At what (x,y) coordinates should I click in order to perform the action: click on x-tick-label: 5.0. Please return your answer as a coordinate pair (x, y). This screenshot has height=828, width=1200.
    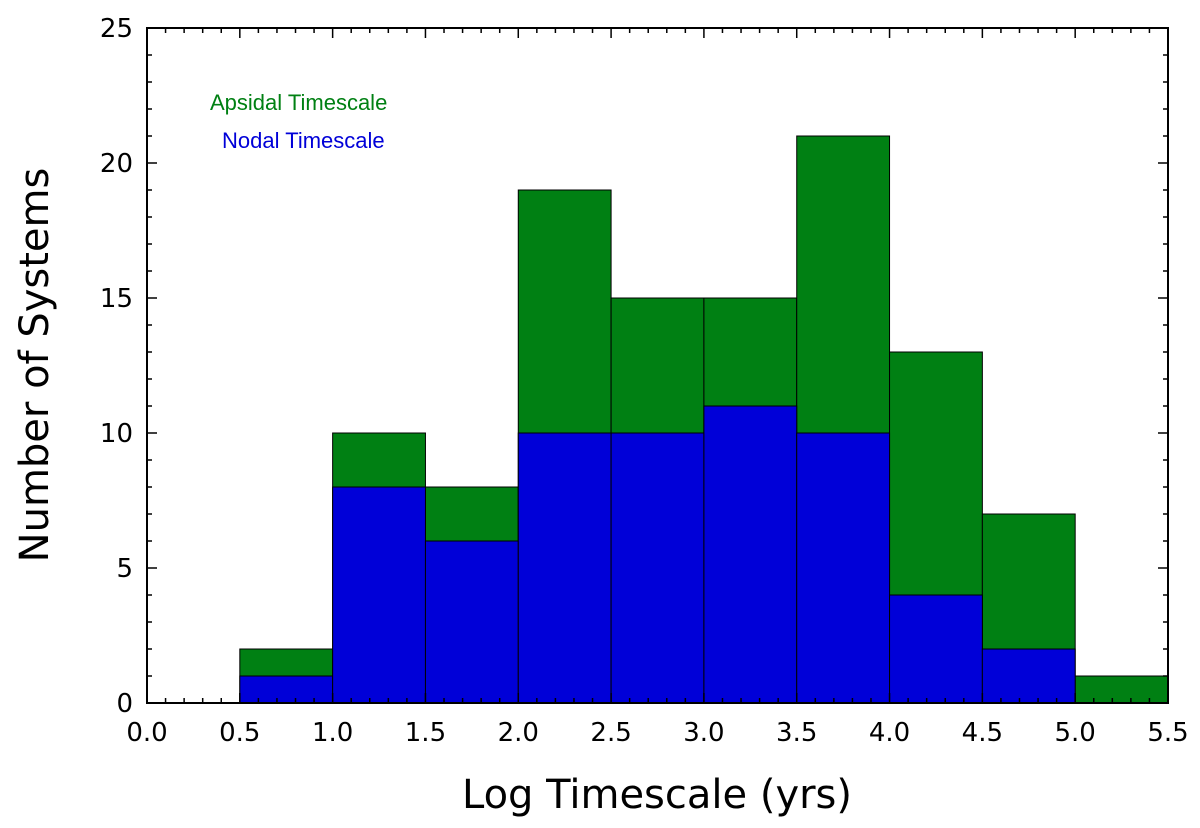
    Looking at the image, I should click on (1075, 733).